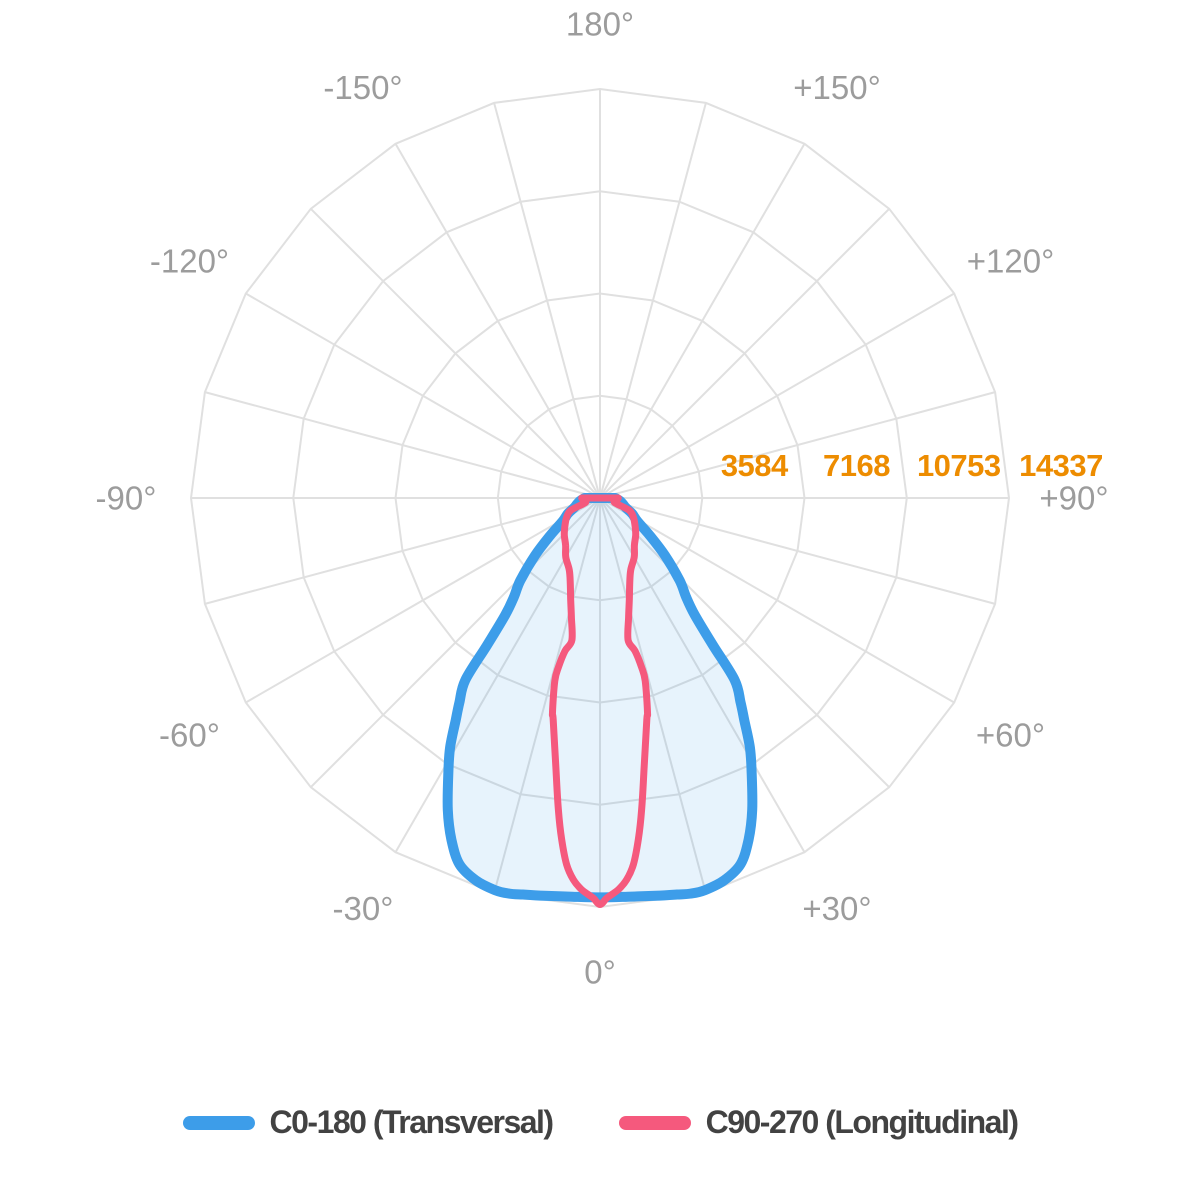 The height and width of the screenshot is (1200, 1200). I want to click on angle-label: -30°, so click(363, 908).